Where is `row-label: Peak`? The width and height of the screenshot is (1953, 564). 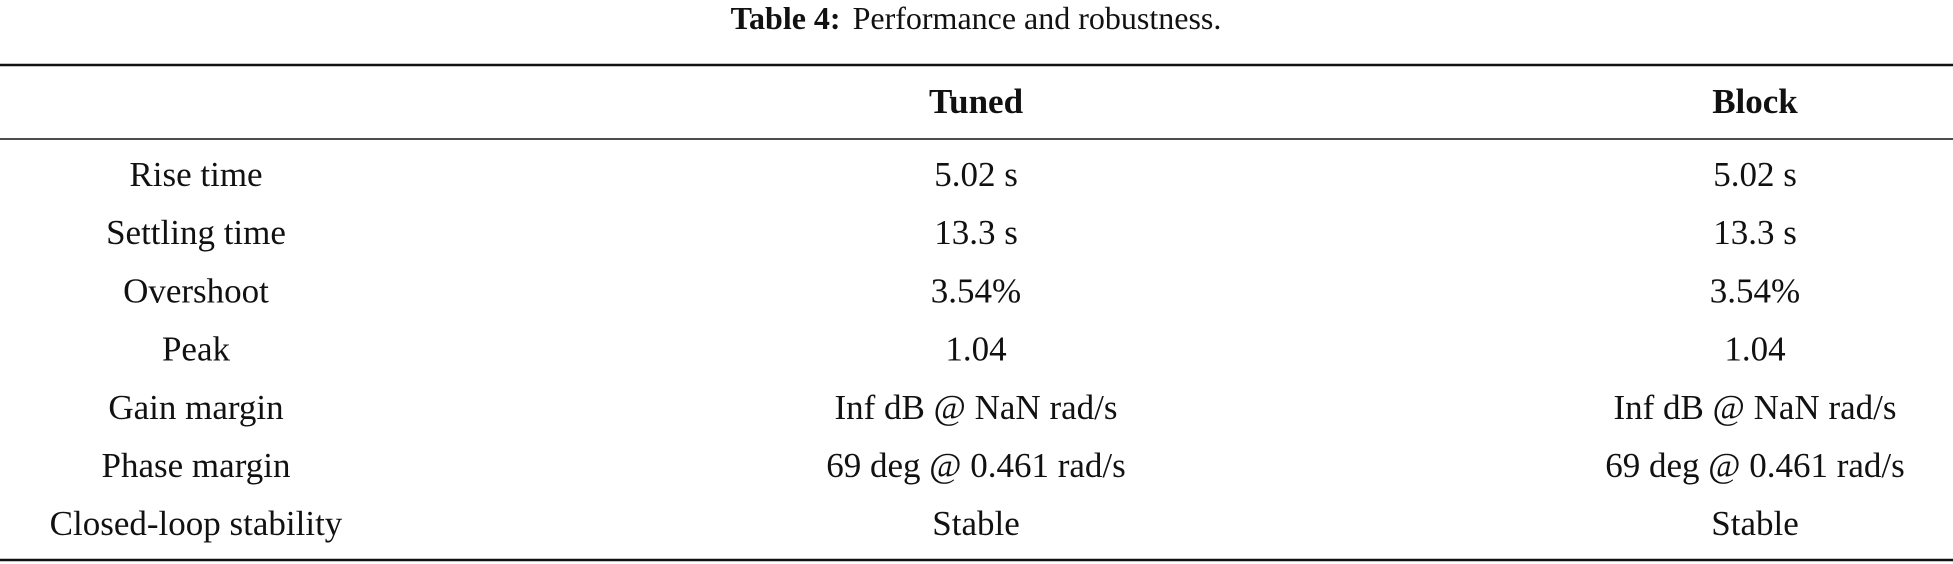 row-label: Peak is located at coordinates (196, 349).